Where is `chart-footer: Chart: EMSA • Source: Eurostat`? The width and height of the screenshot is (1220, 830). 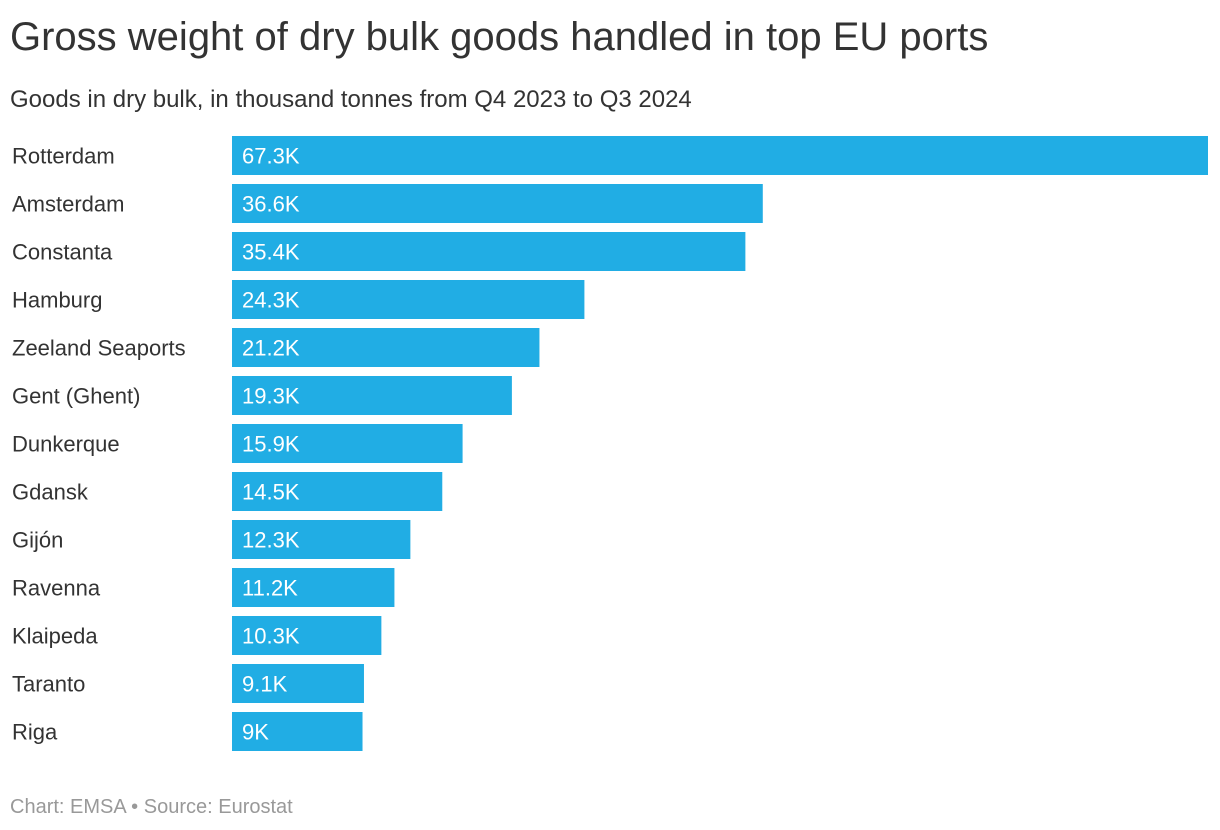 chart-footer: Chart: EMSA • Source: Eurostat is located at coordinates (151, 807).